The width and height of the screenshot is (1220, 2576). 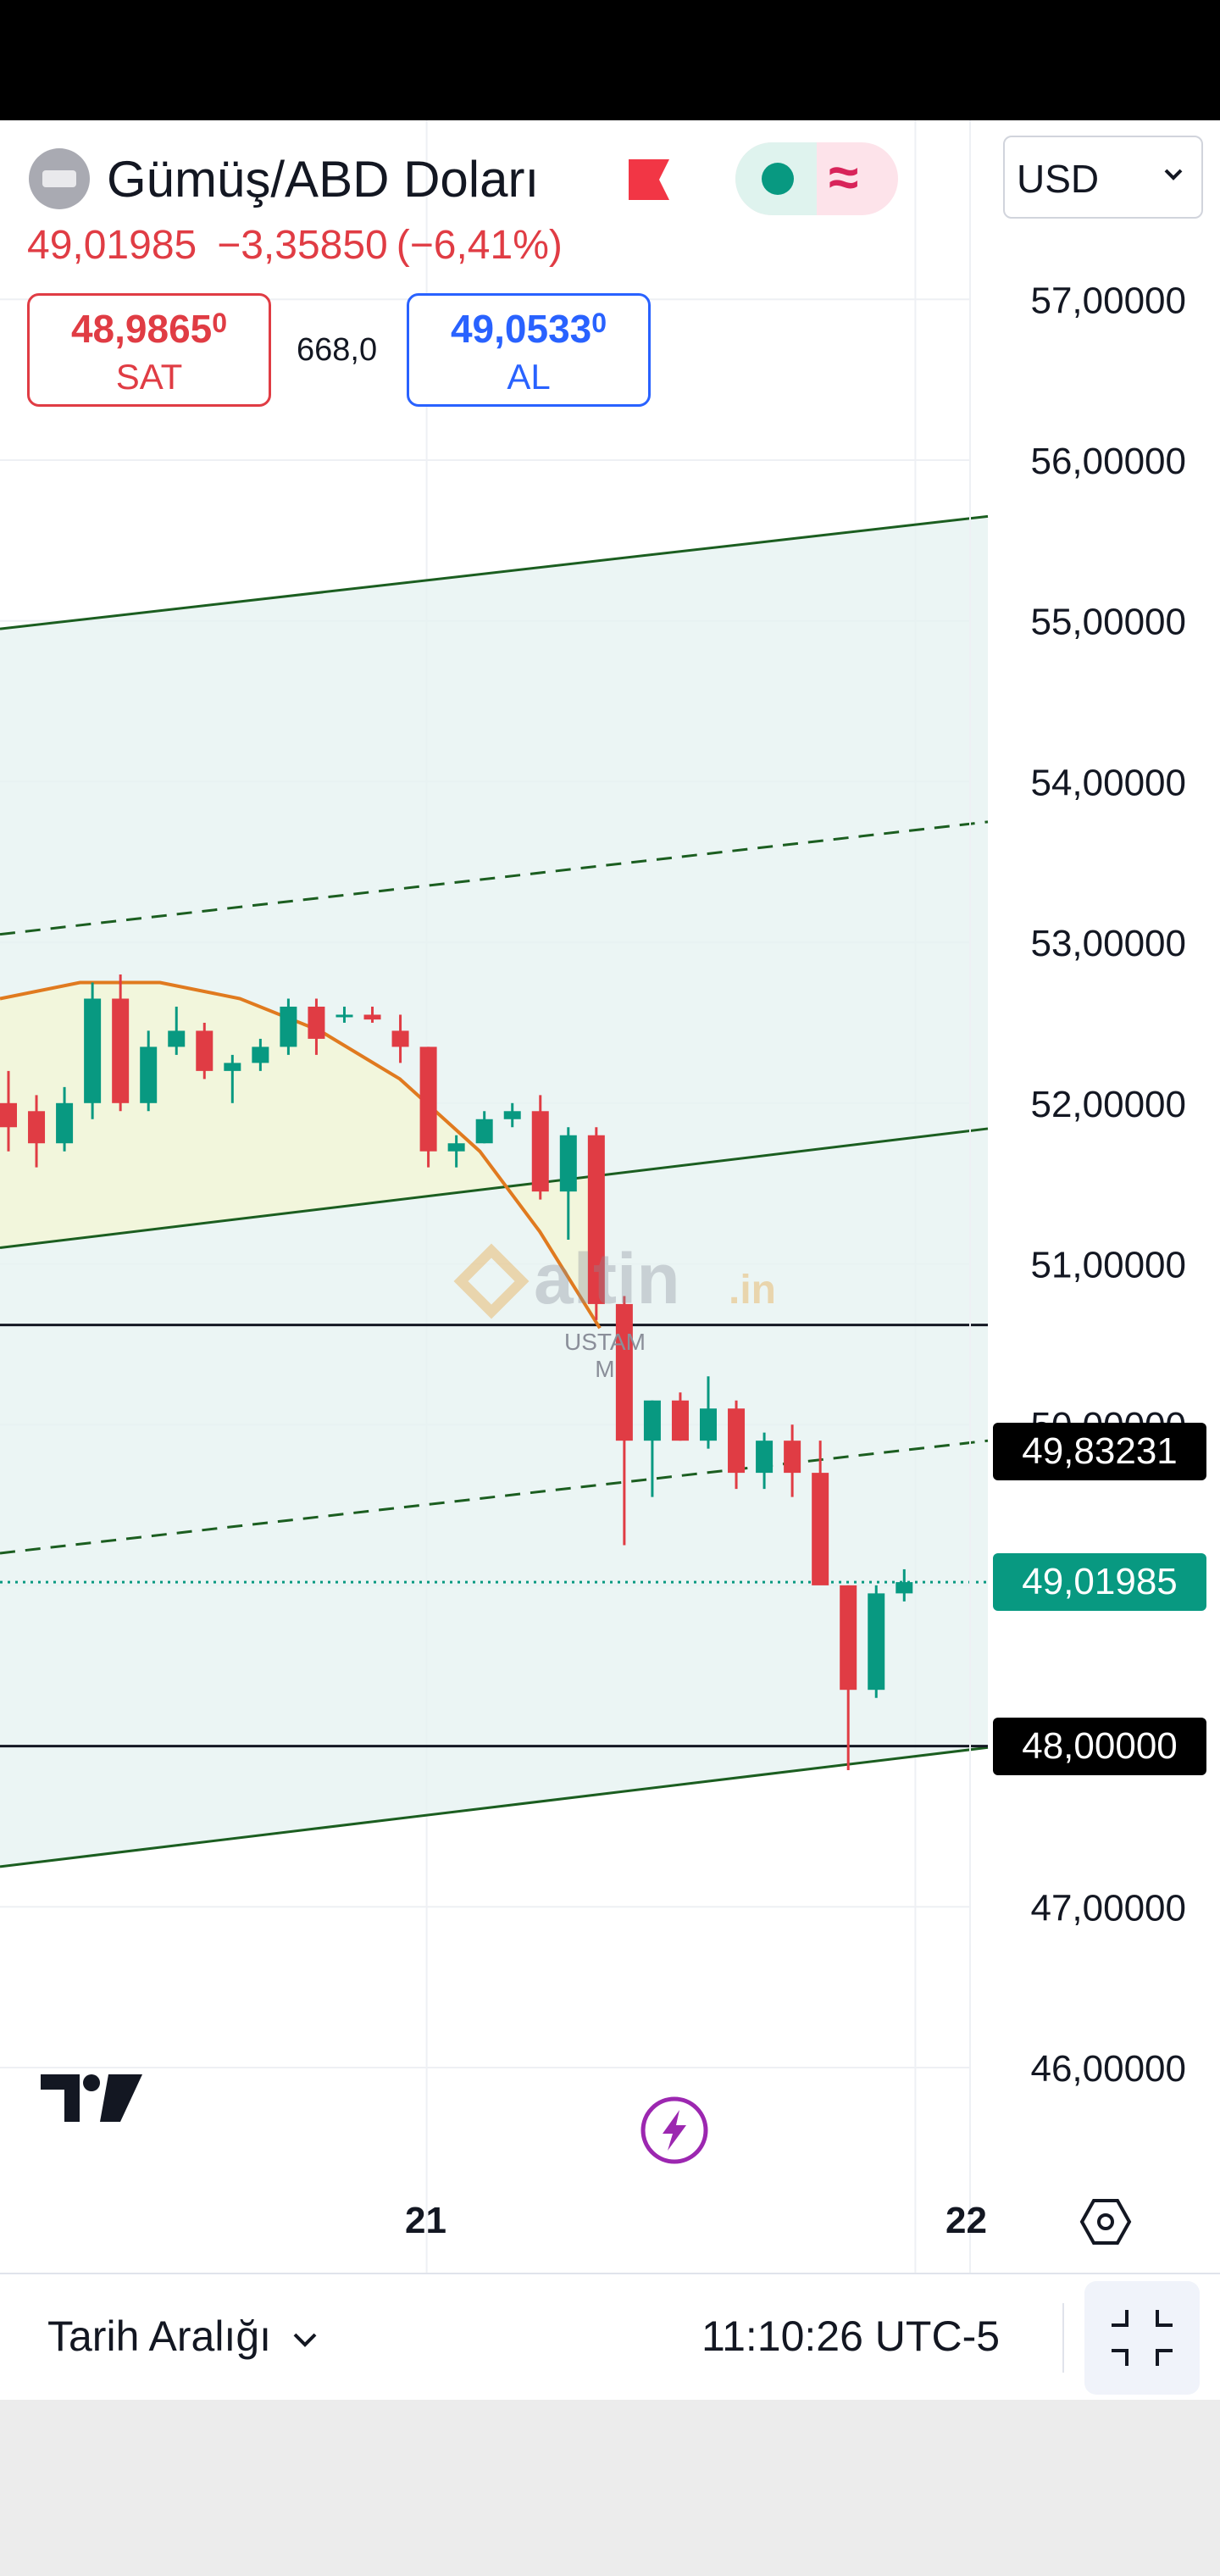 I want to click on watermark-caption: USTAM M, so click(x=605, y=1356).